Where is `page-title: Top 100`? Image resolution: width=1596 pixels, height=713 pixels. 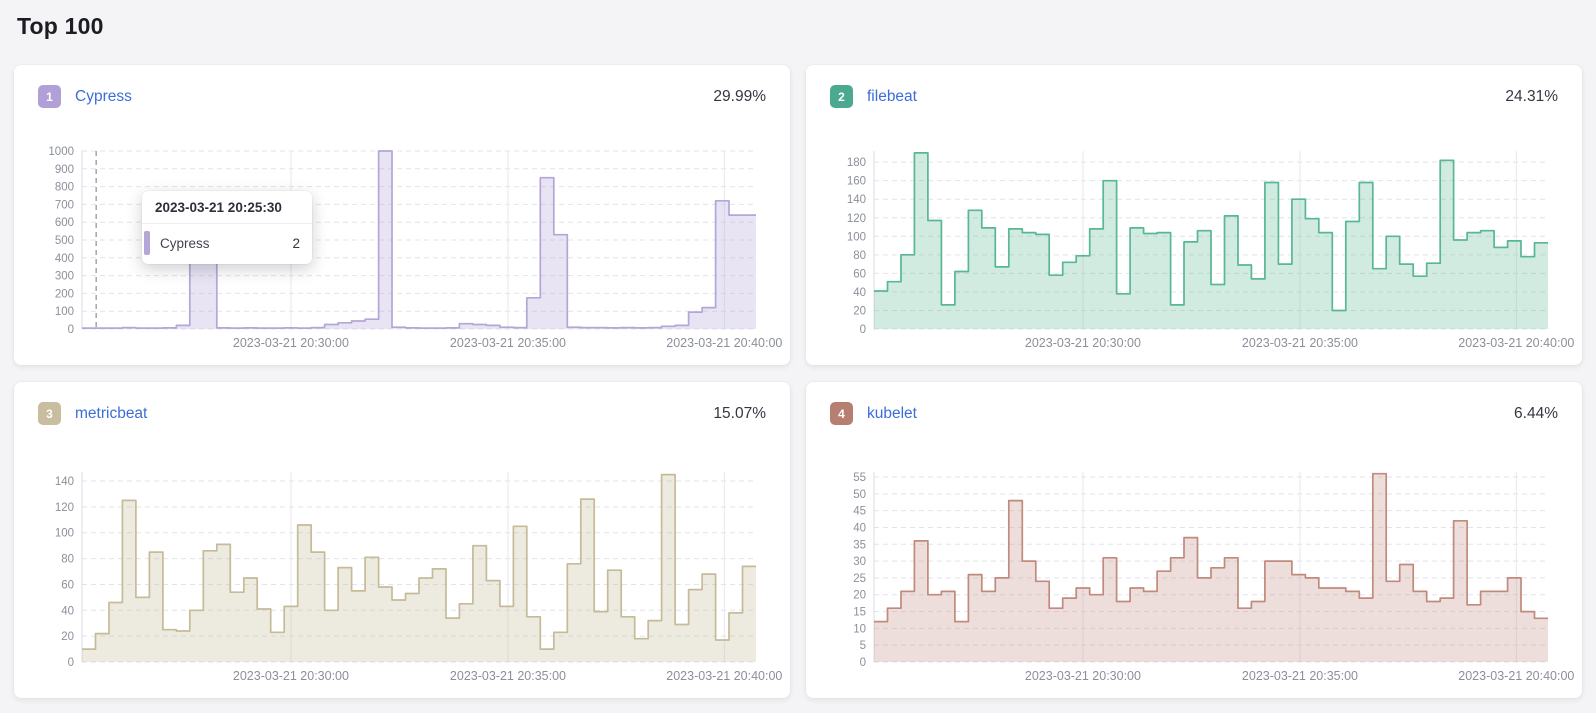
page-title: Top 100 is located at coordinates (60, 26).